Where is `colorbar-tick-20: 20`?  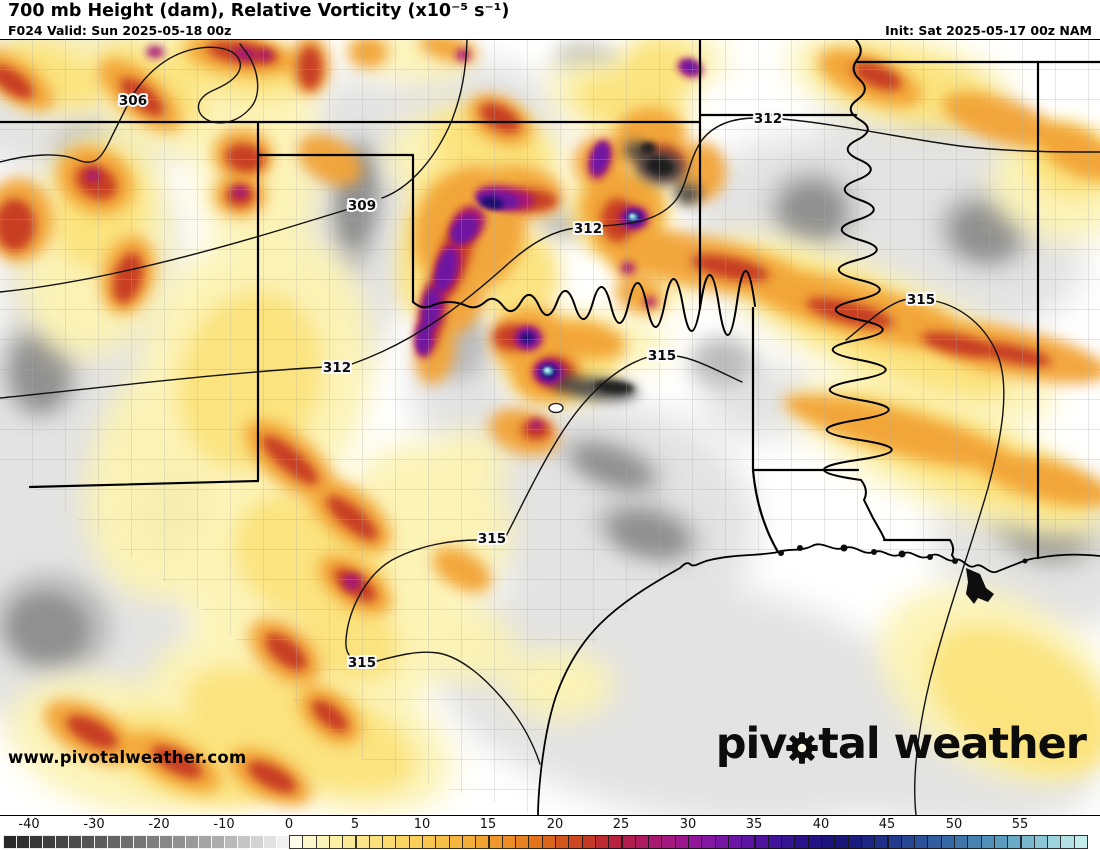
colorbar-tick-20: 20 is located at coordinates (555, 824).